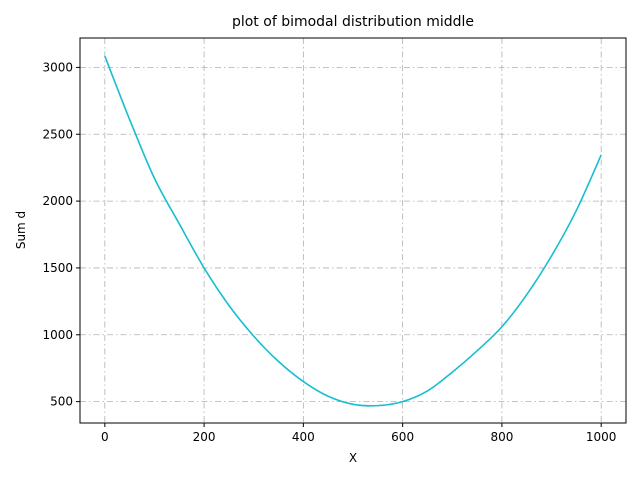 This screenshot has height=480, width=640. Describe the element at coordinates (57, 201) in the screenshot. I see `y-tick-label: 2000` at that location.